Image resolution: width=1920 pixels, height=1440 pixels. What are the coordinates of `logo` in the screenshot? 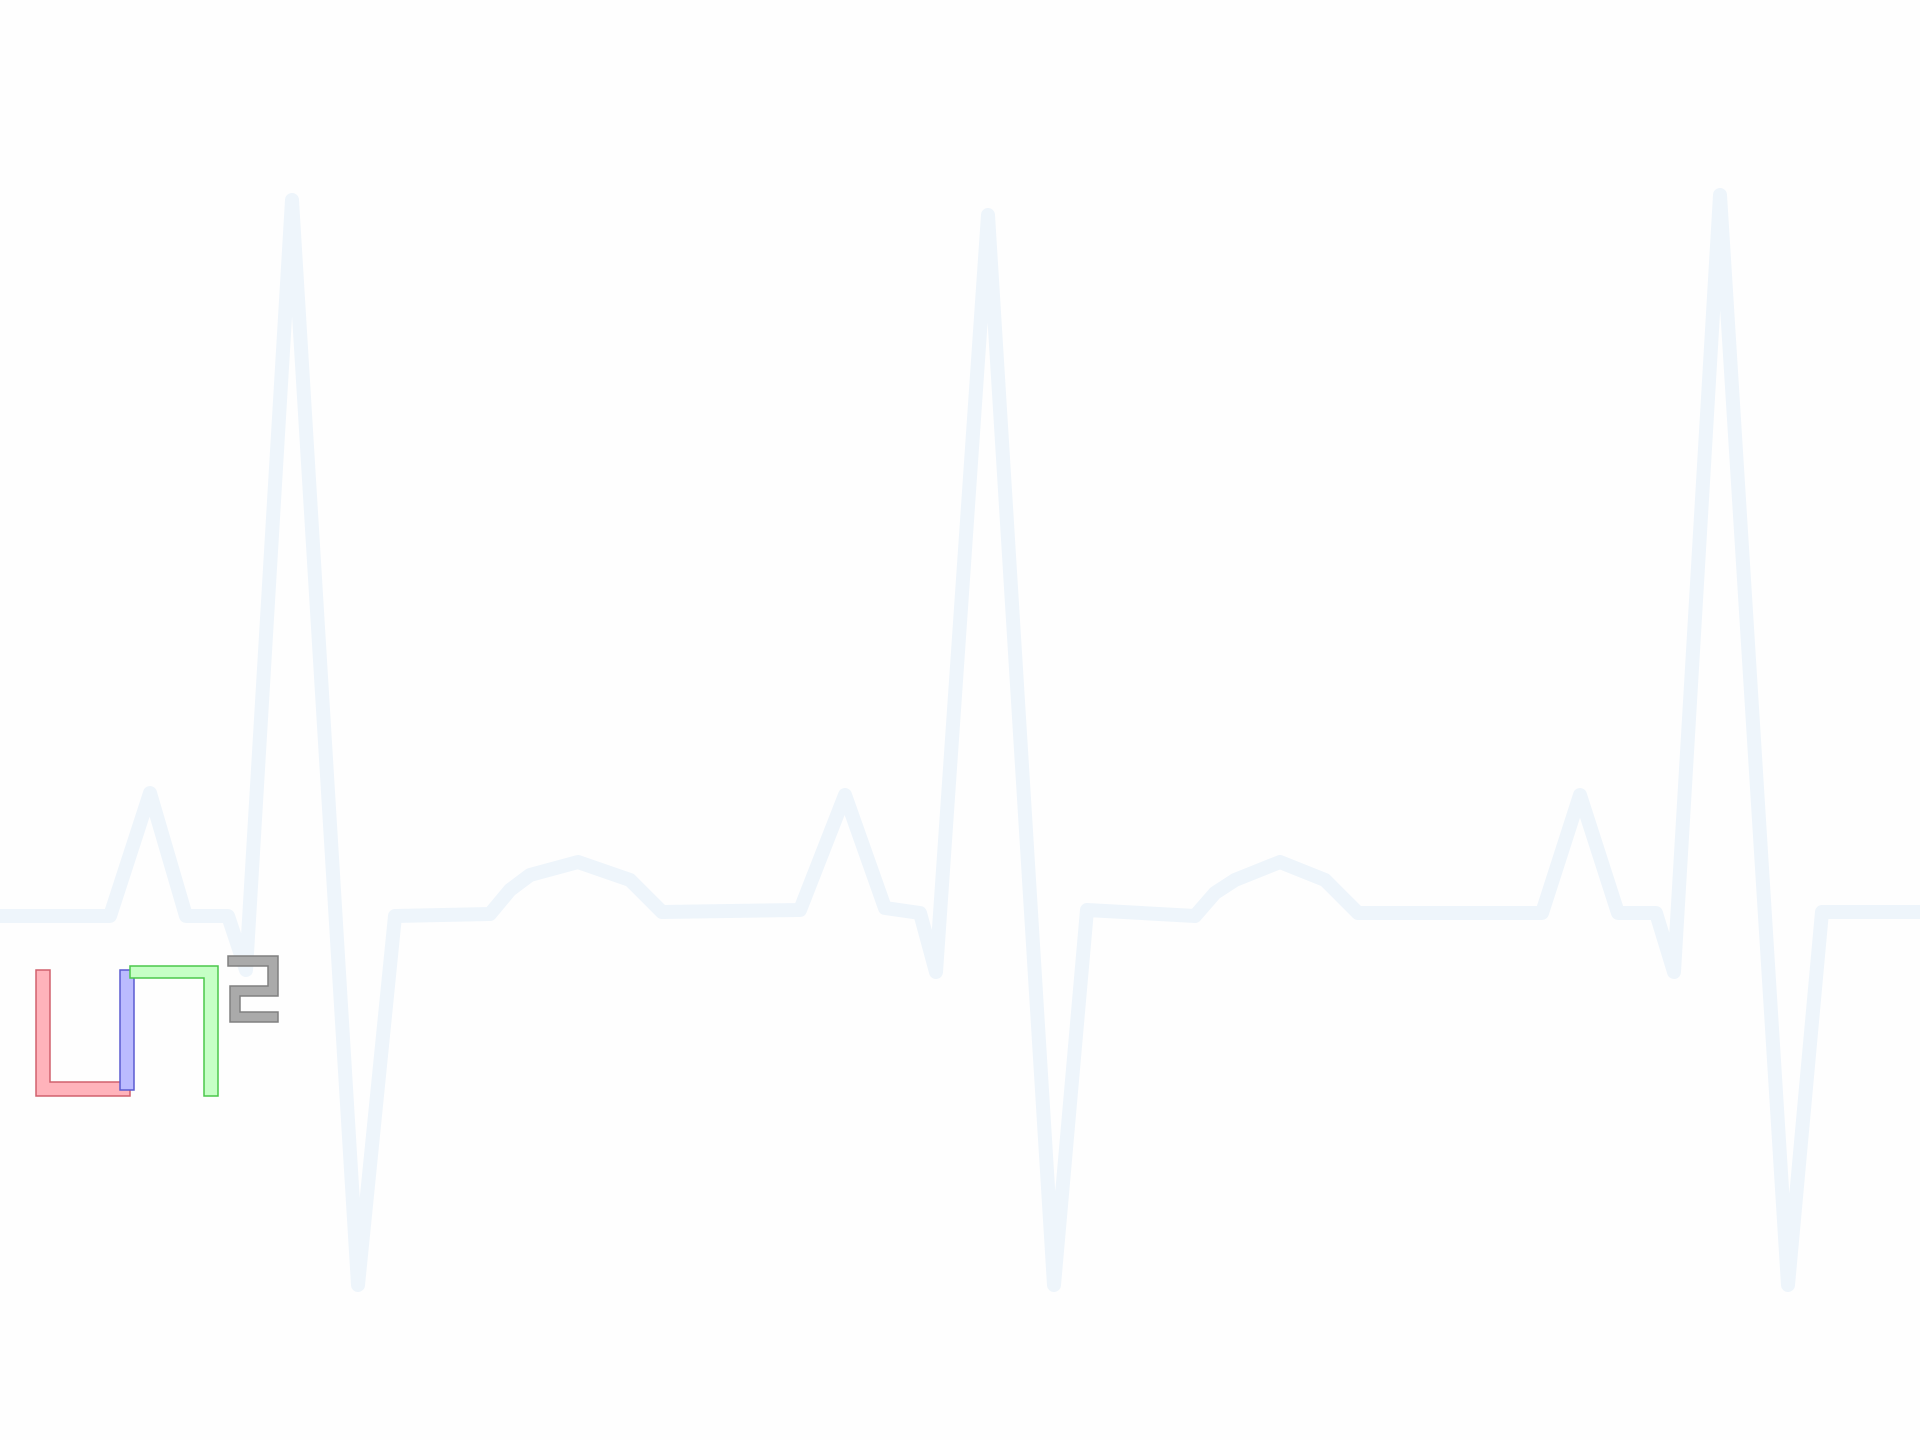 It's located at (157, 1026).